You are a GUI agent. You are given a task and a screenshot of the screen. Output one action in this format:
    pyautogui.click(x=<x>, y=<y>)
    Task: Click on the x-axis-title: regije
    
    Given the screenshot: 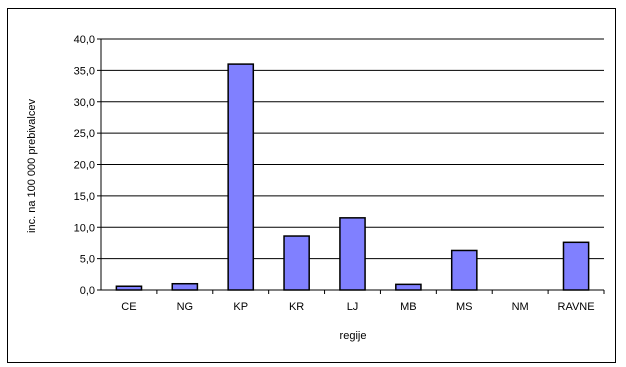 What is the action you would take?
    pyautogui.click(x=353, y=336)
    